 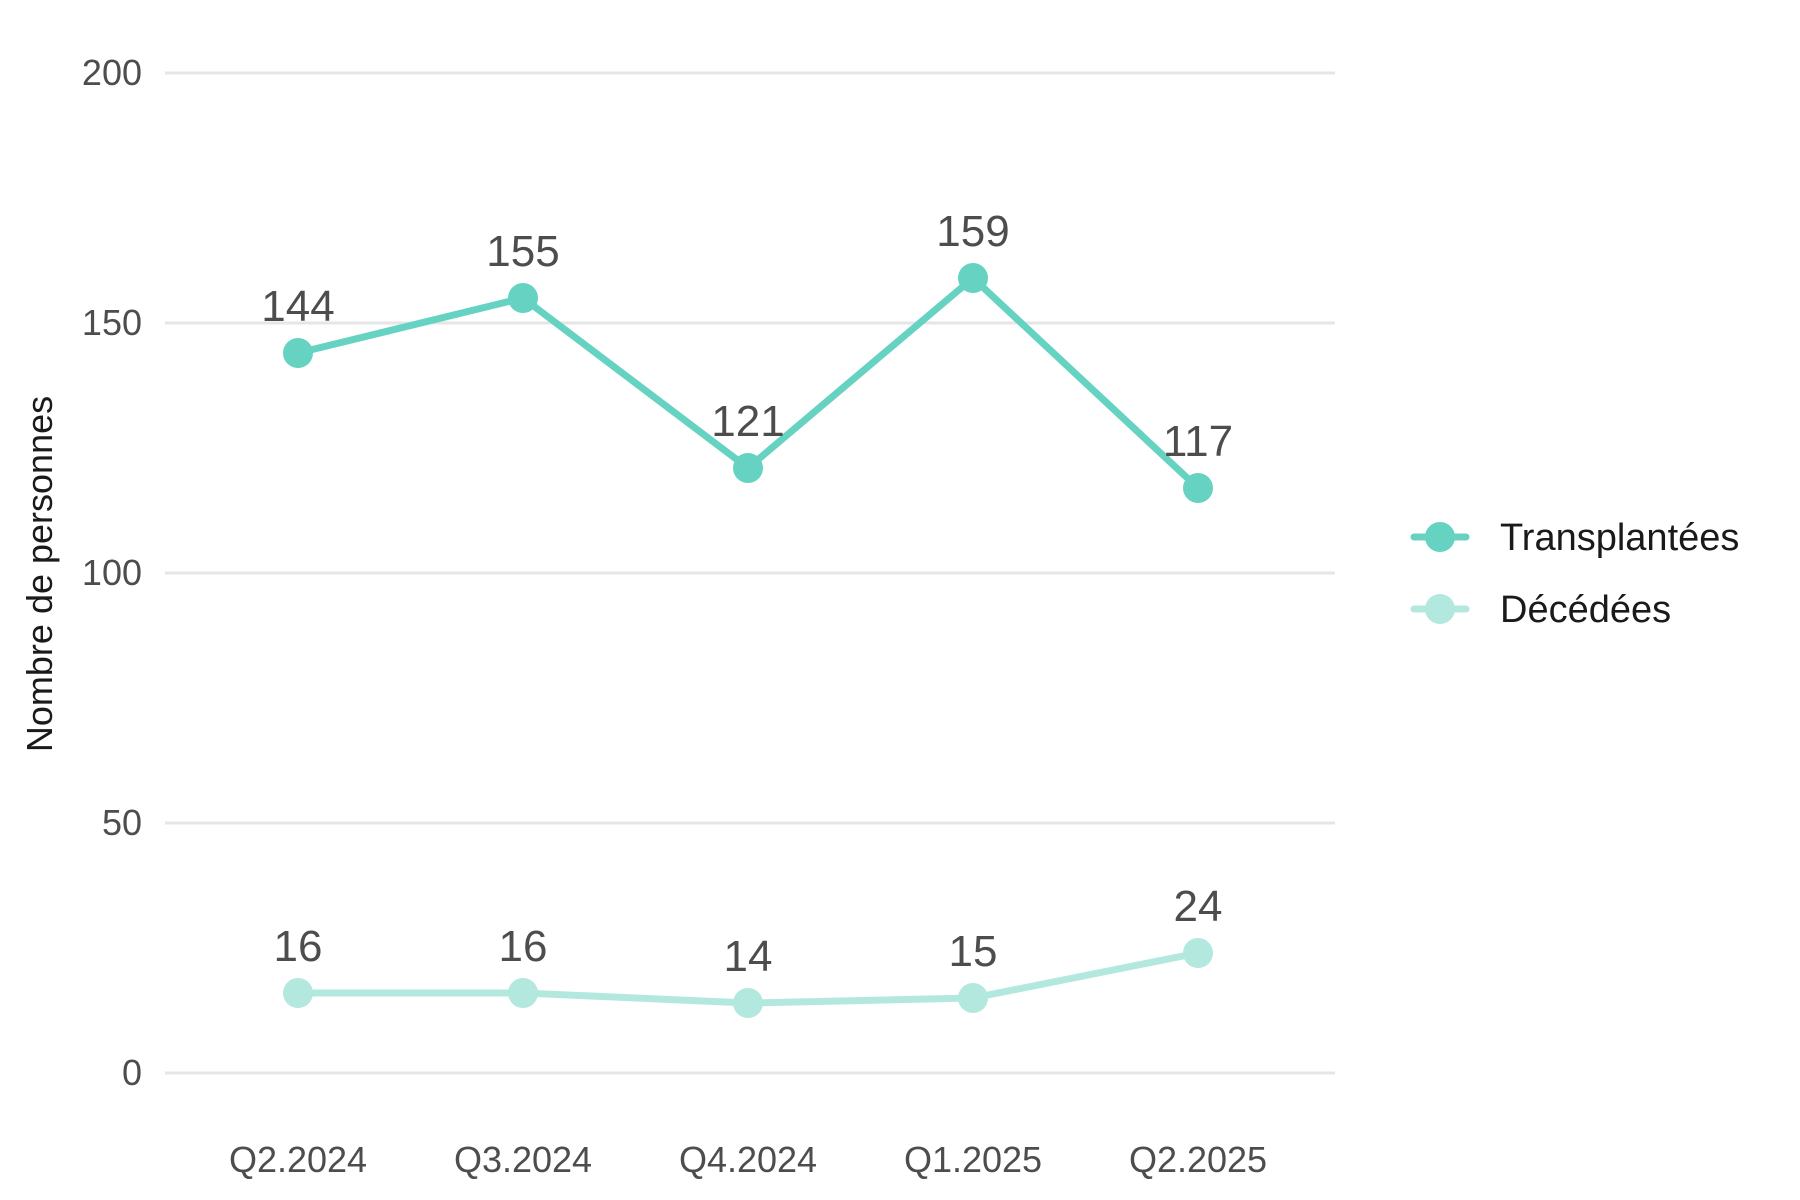 I want to click on y-axis-title: Nombre de personnes, so click(x=39, y=574).